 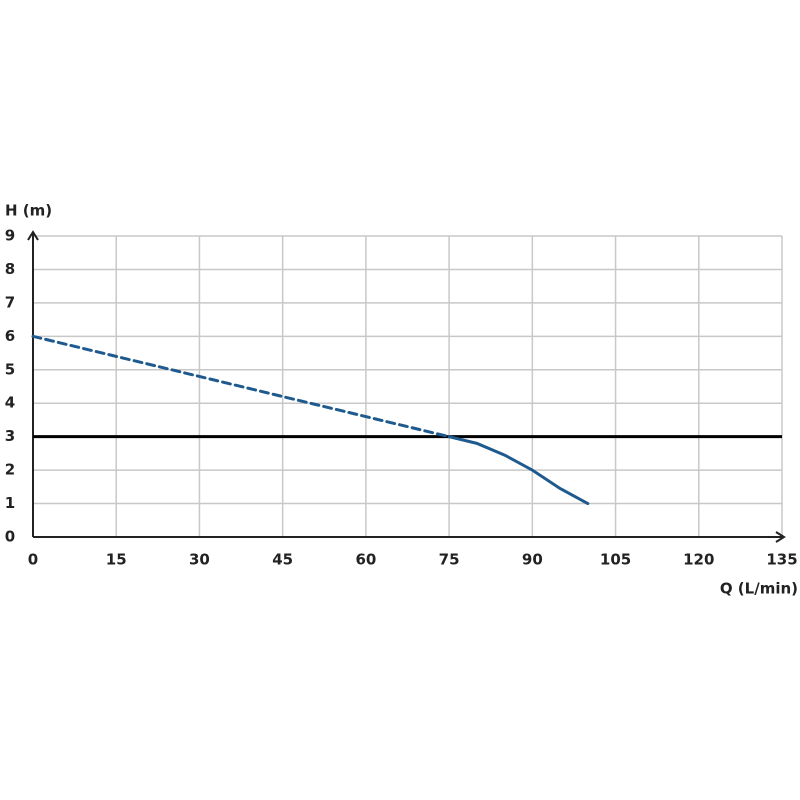 I want to click on y-axis-arrow, so click(x=33, y=235).